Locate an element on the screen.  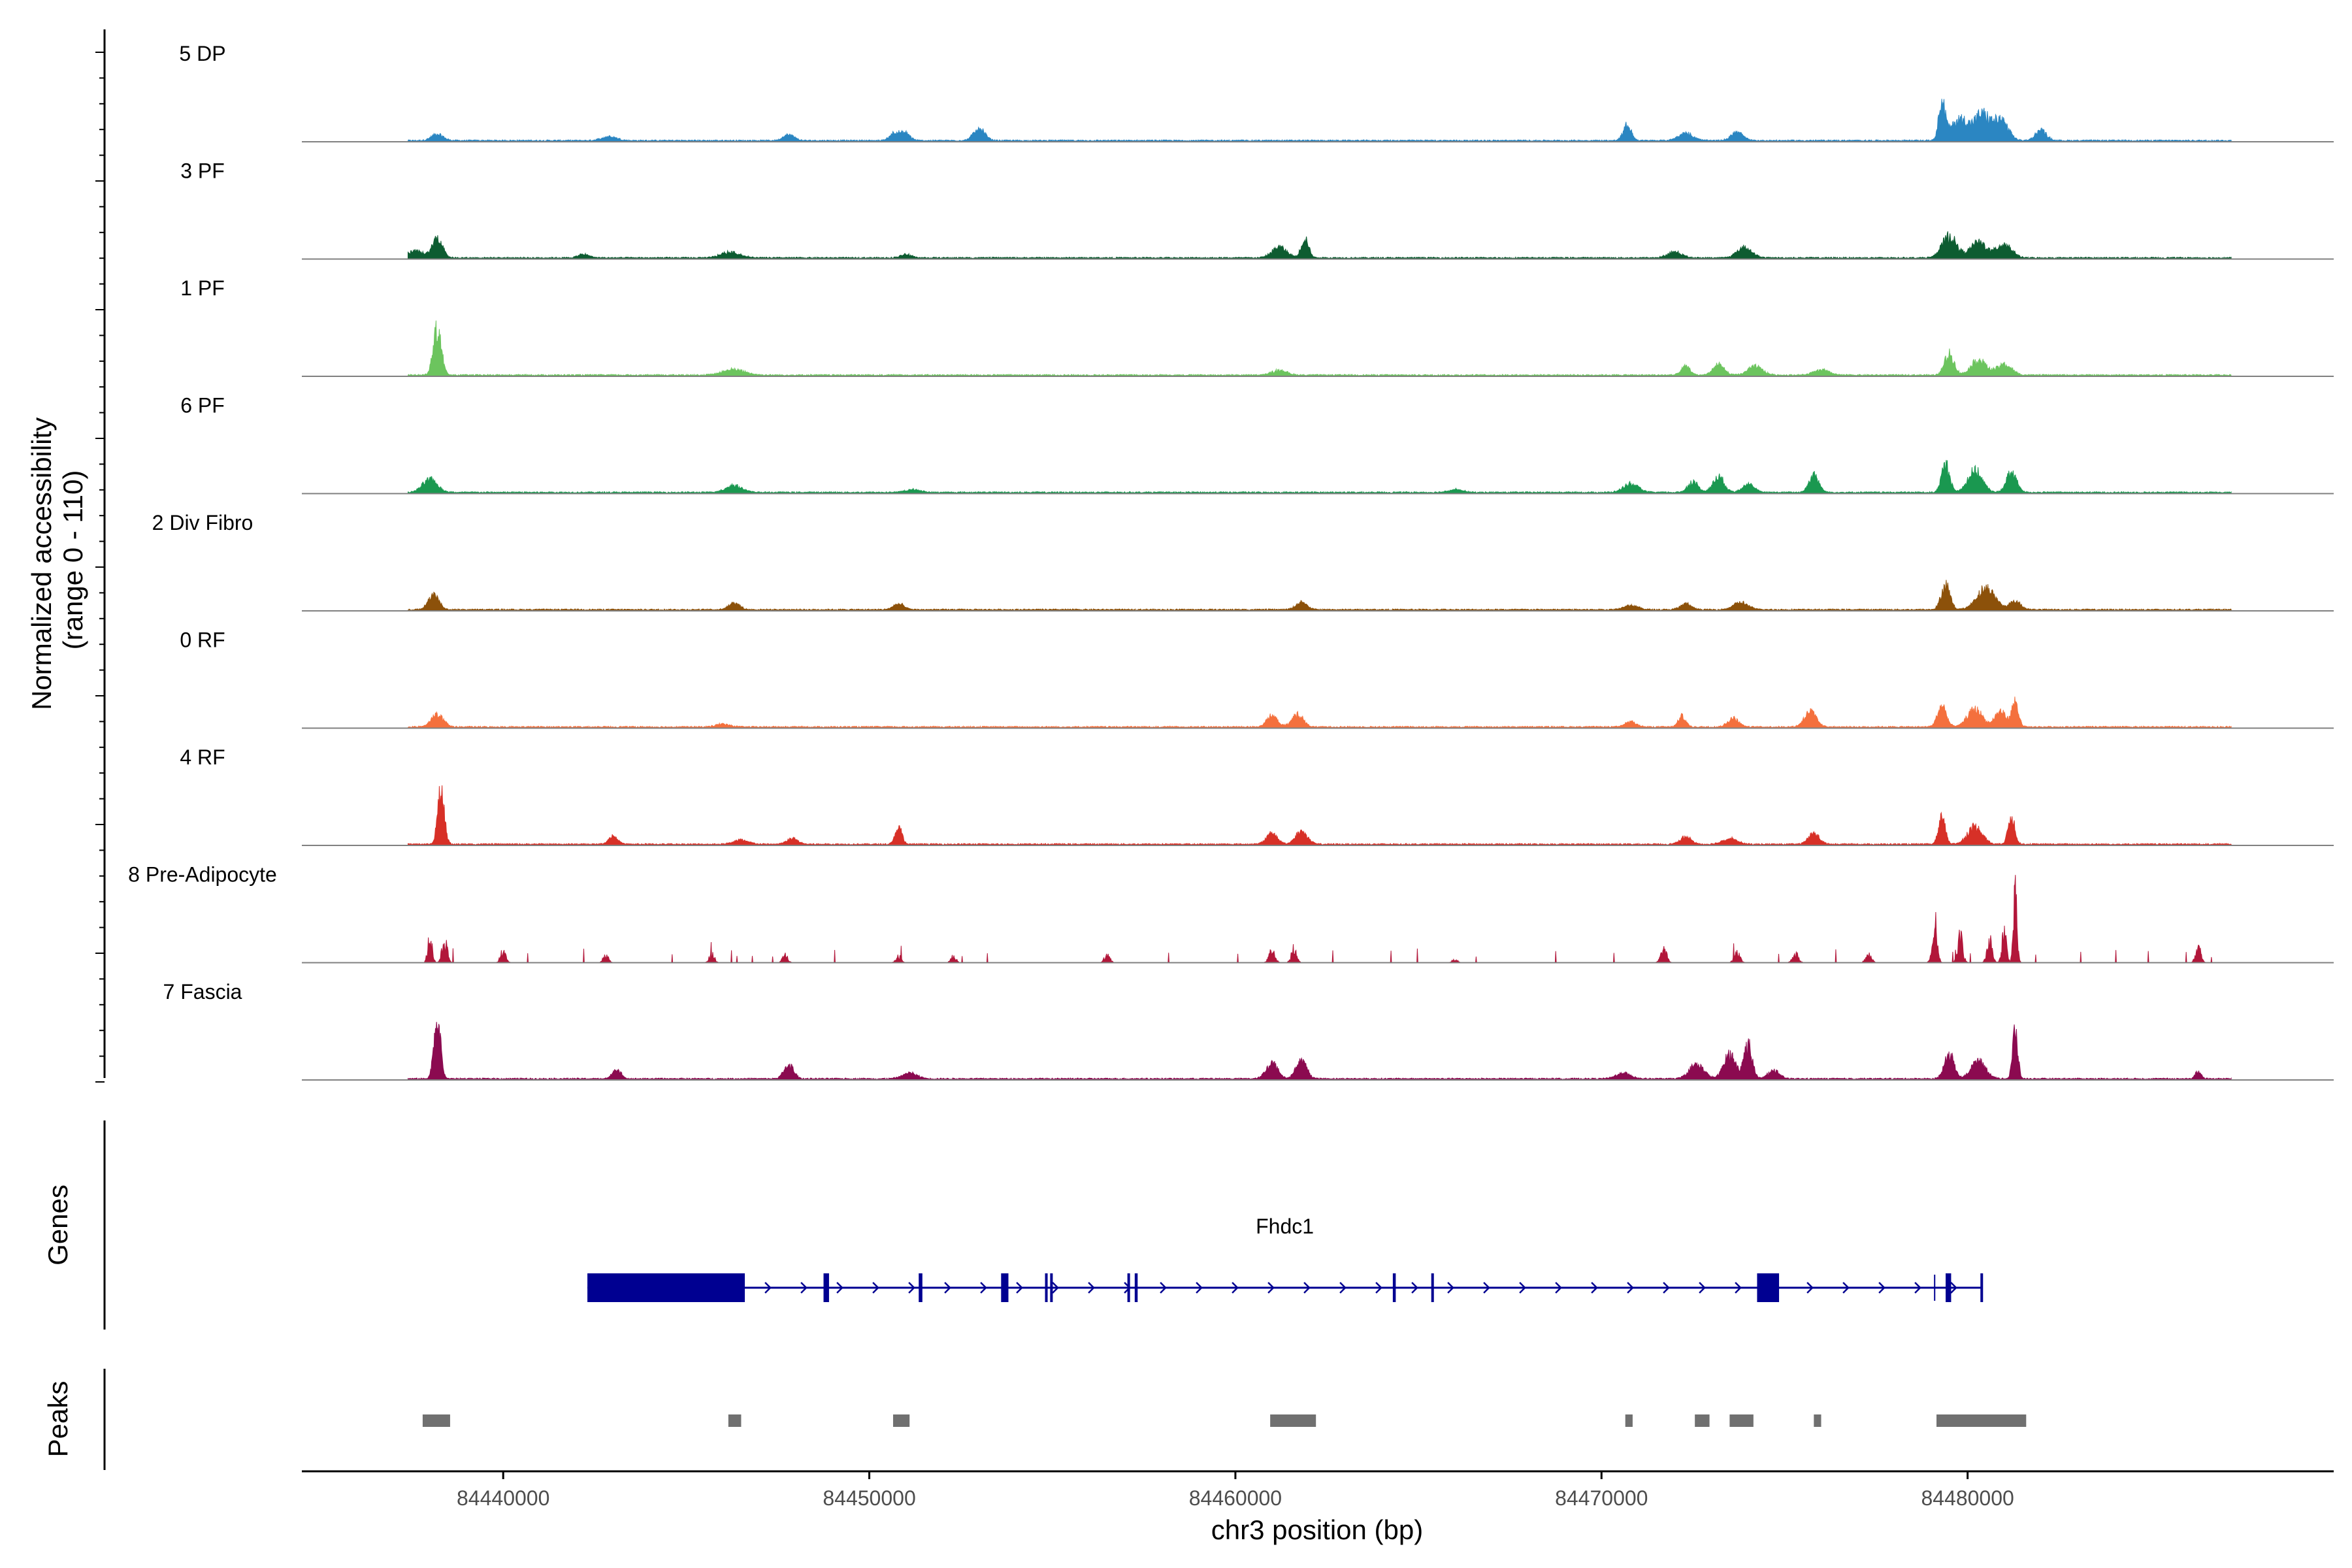
x-tick-label: 84480000 is located at coordinates (1967, 1498).